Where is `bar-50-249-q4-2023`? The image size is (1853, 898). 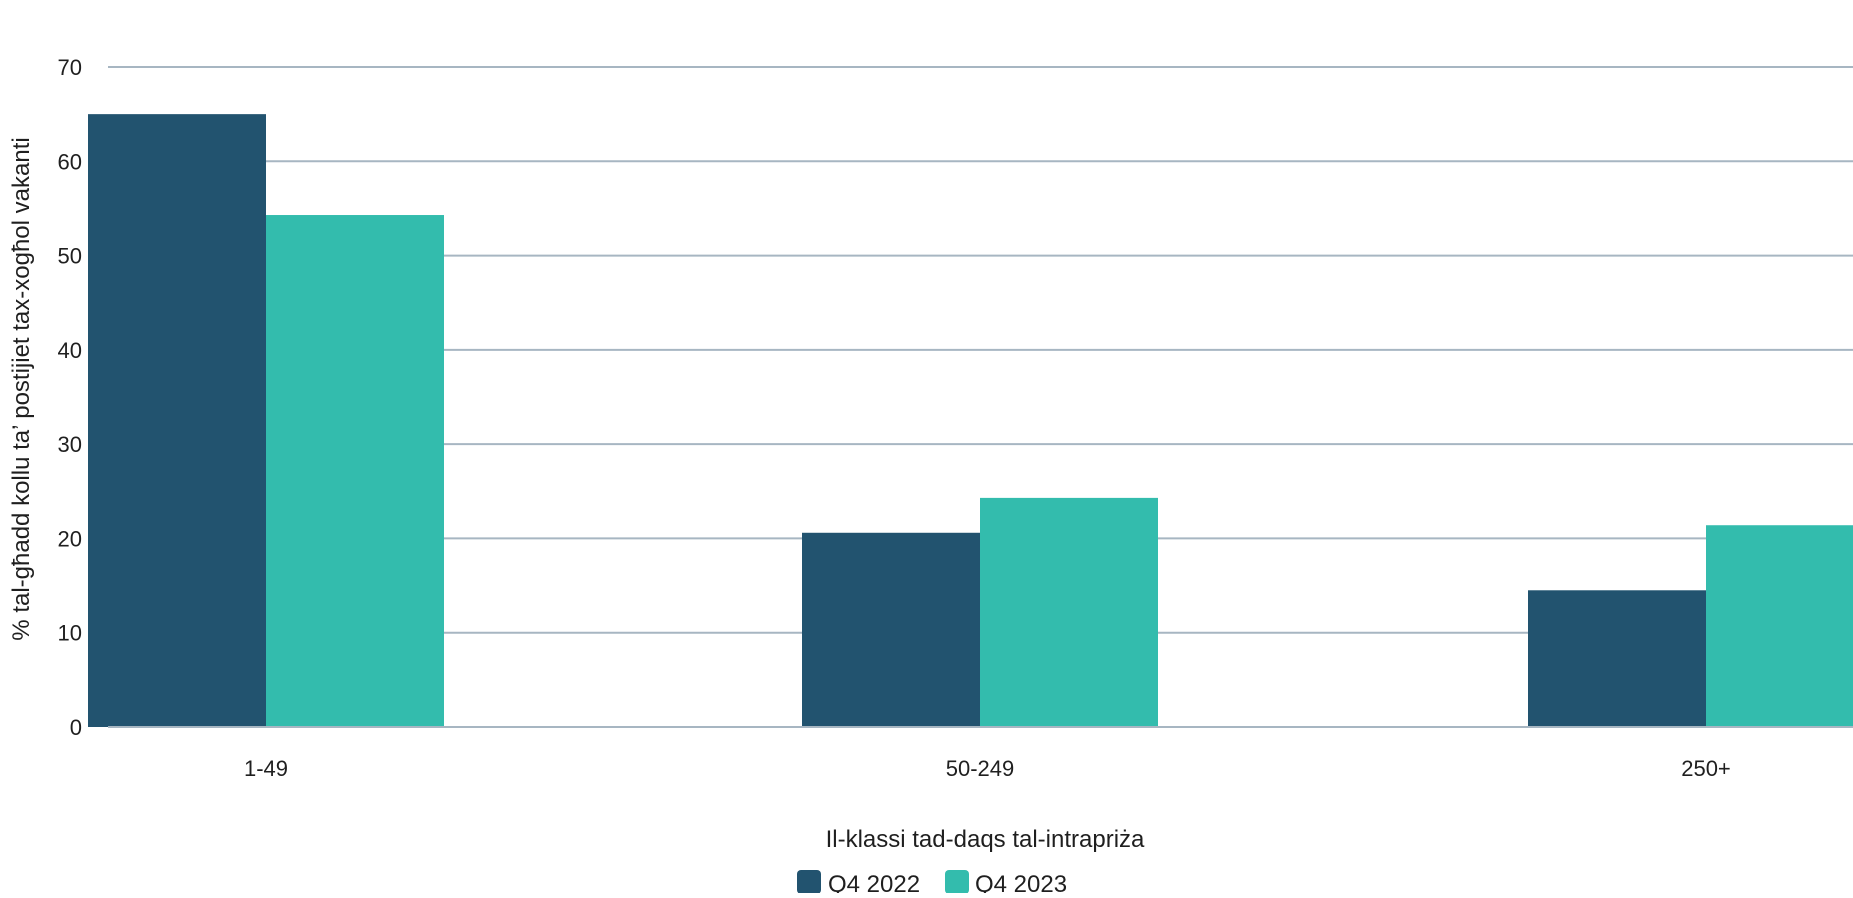
bar-50-249-q4-2023 is located at coordinates (1069, 612).